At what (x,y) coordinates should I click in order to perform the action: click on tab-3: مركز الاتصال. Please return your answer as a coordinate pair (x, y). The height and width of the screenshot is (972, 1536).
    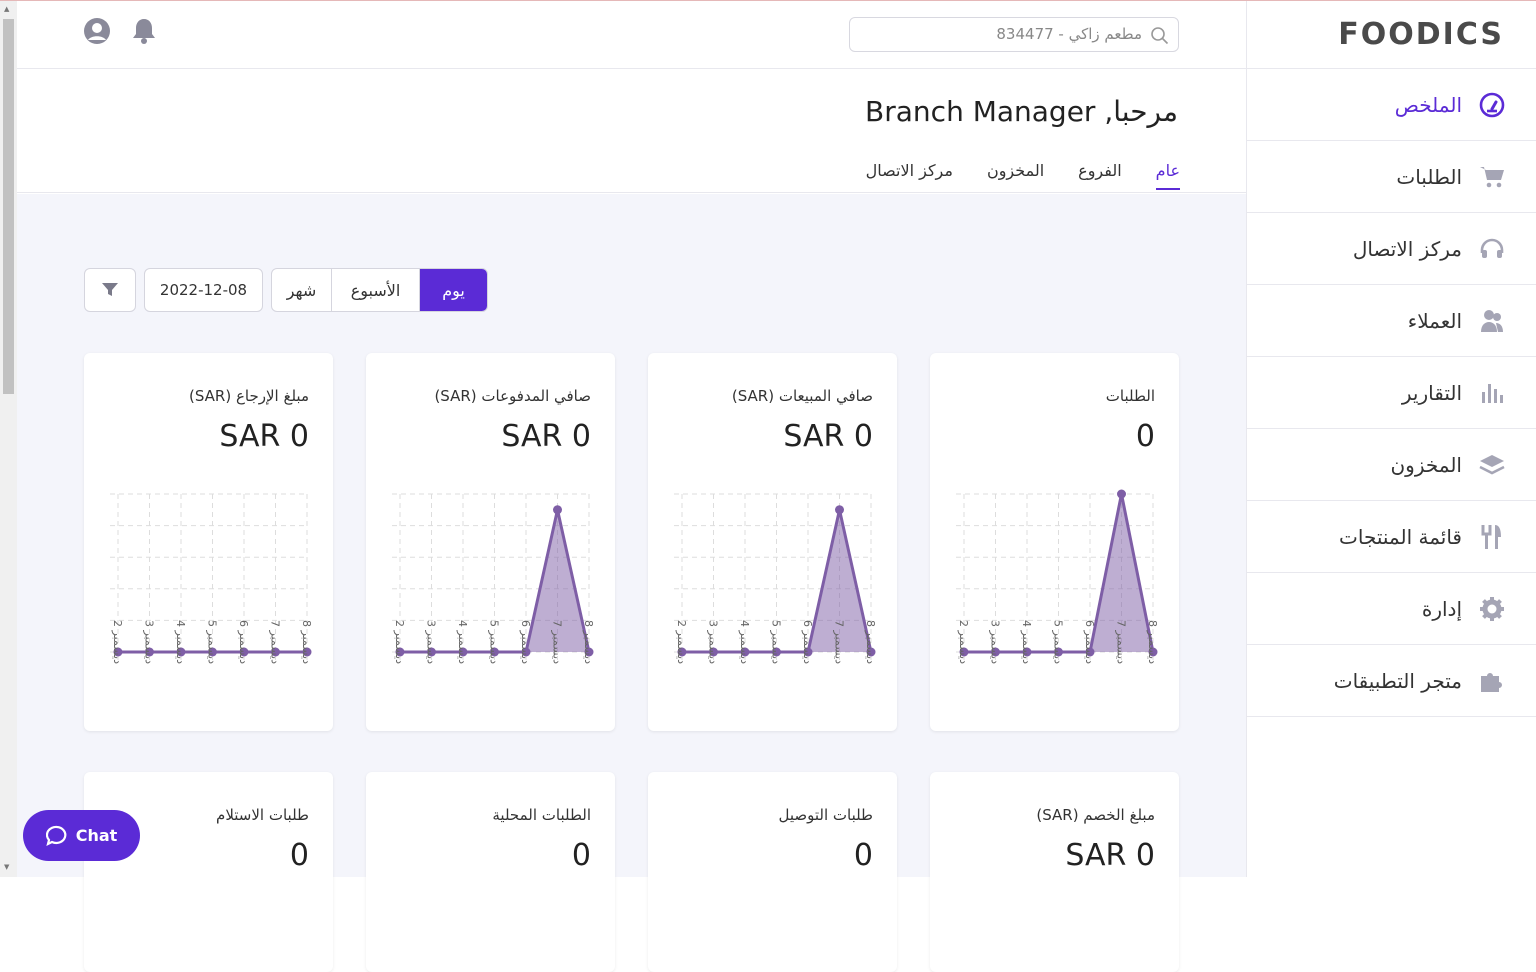
    Looking at the image, I should click on (909, 170).